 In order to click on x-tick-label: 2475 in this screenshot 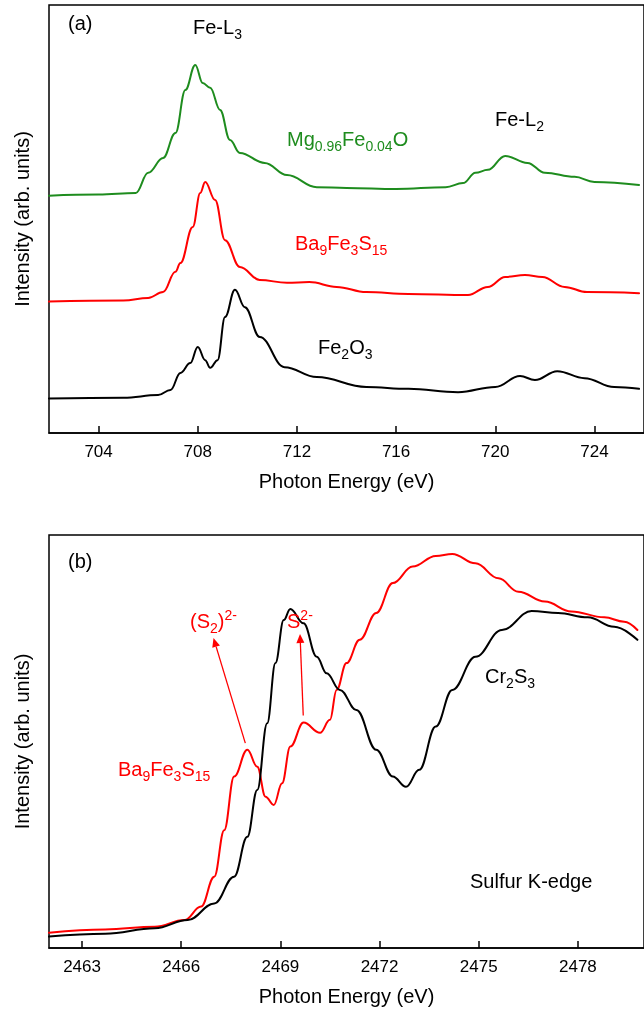, I will do `click(478, 966)`.